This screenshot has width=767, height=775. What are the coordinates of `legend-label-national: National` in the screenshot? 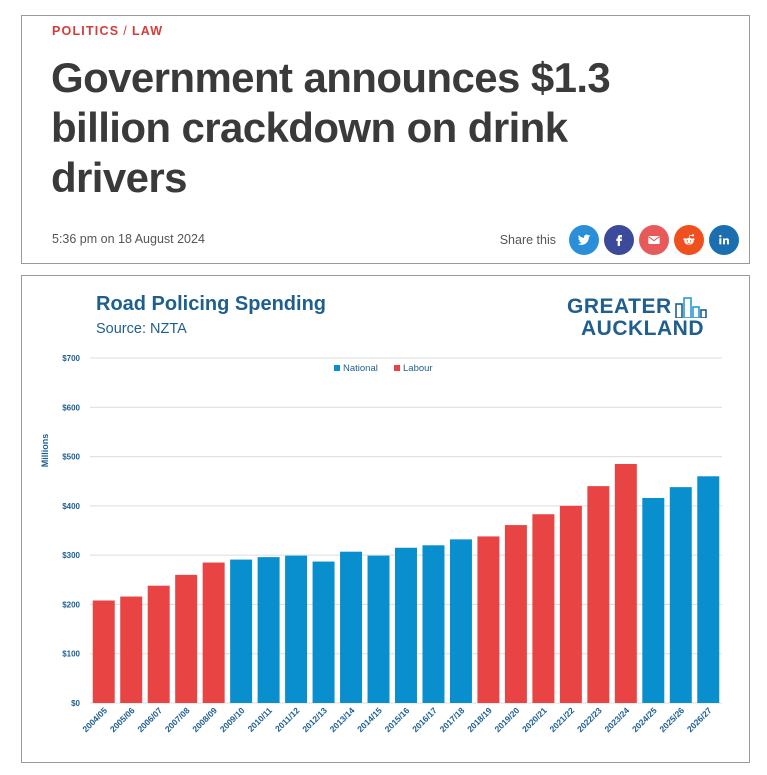 It's located at (360, 368).